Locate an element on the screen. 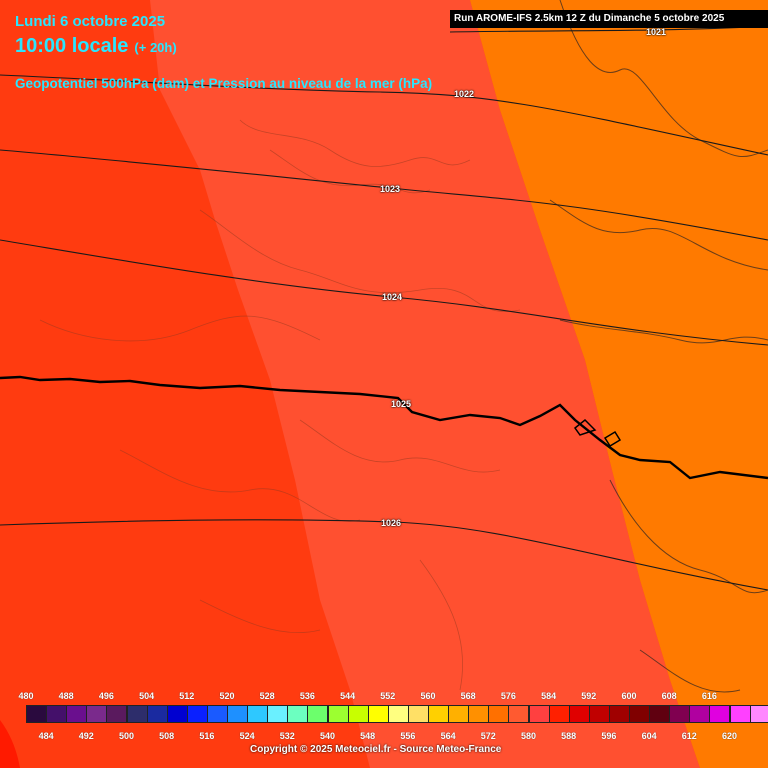  legend-label-bottom: 500 is located at coordinates (126, 736).